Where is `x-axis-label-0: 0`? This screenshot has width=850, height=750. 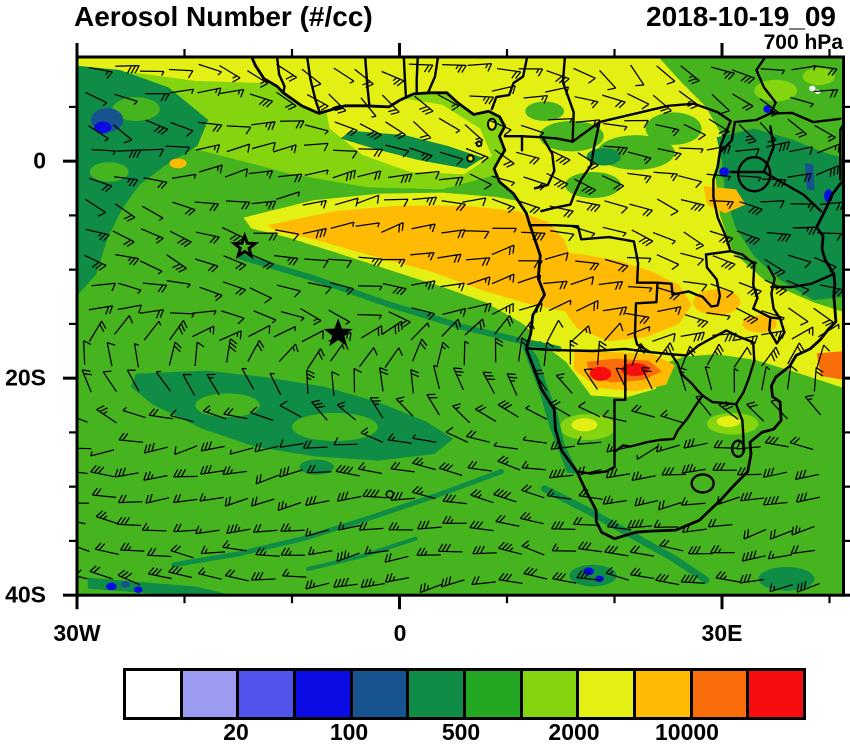
x-axis-label-0: 0 is located at coordinates (400, 633).